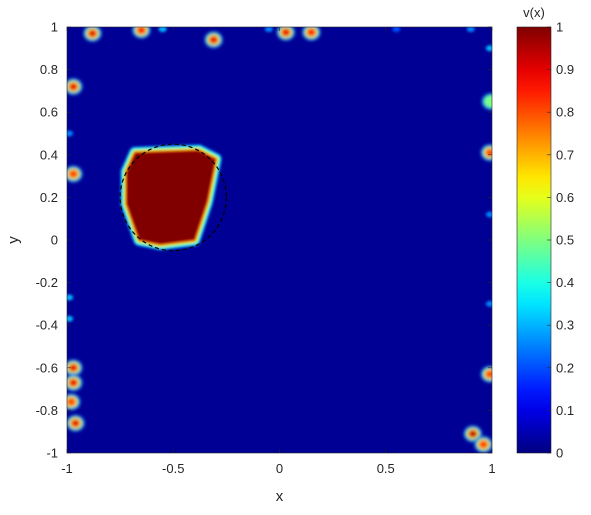 The image size is (591, 515). What do you see at coordinates (47, 325) in the screenshot?
I see `y-tick-label: -0.4` at bounding box center [47, 325].